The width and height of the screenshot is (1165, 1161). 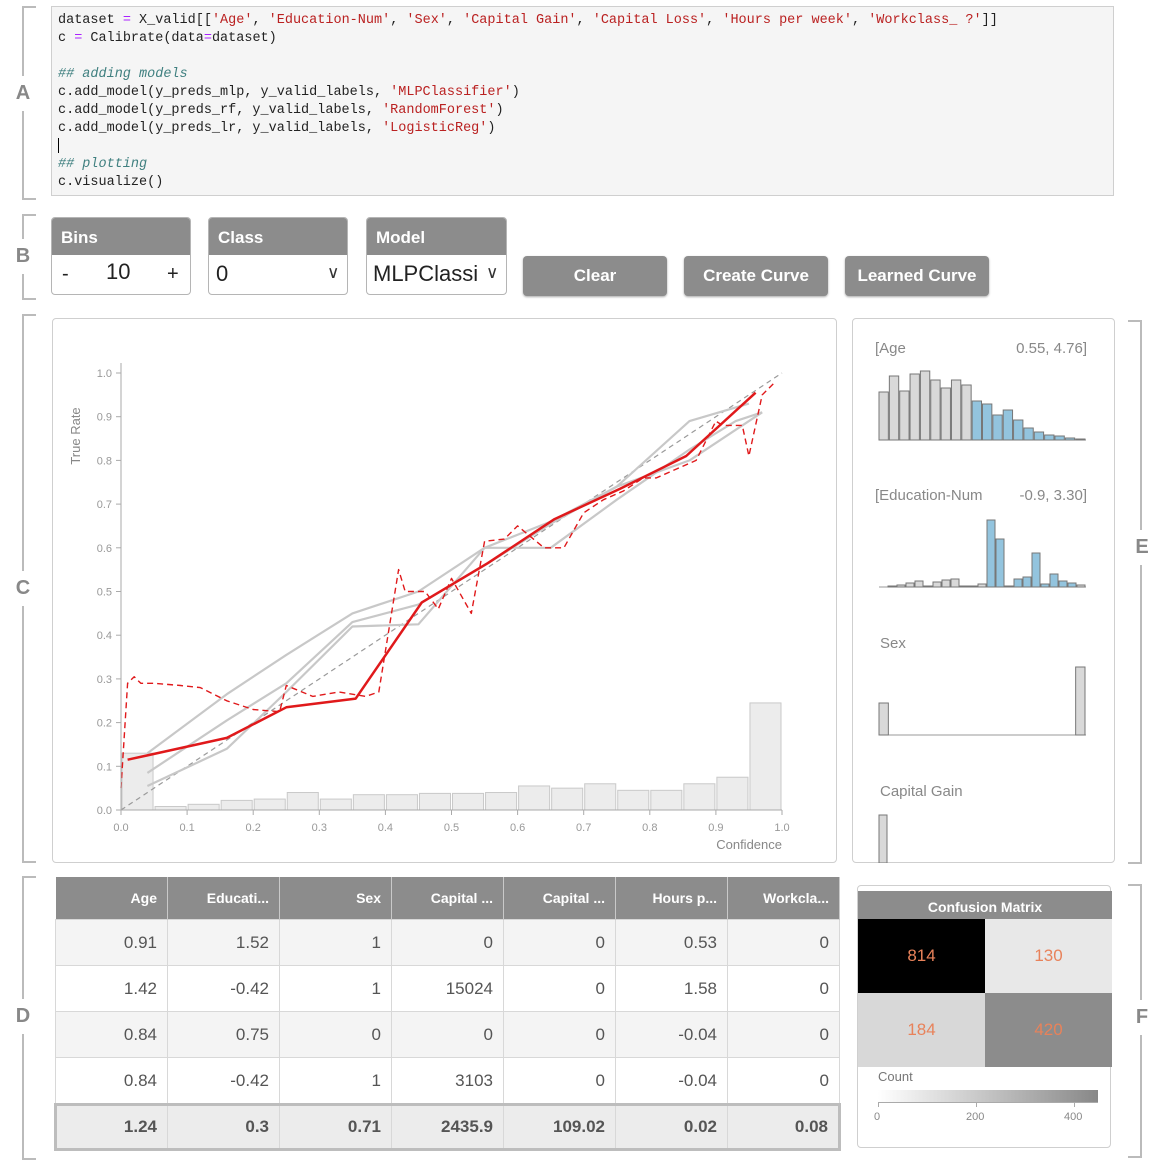 What do you see at coordinates (104, 811) in the screenshot?
I see `y-tick-label: 0.0` at bounding box center [104, 811].